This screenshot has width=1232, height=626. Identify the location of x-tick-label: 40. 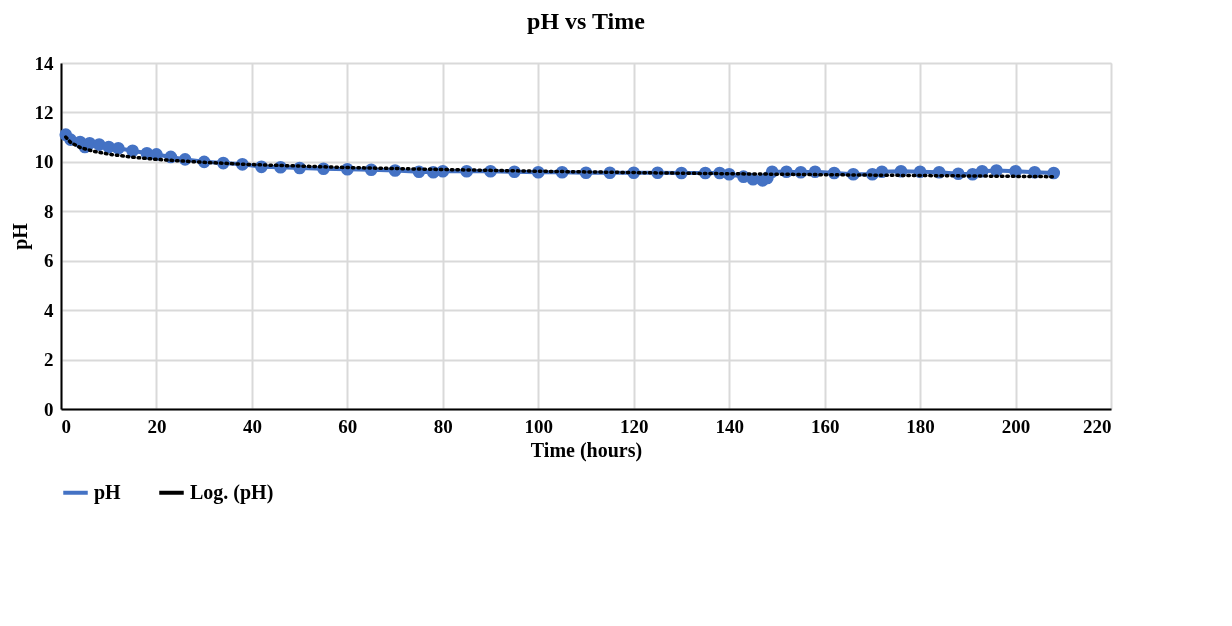
(252, 426).